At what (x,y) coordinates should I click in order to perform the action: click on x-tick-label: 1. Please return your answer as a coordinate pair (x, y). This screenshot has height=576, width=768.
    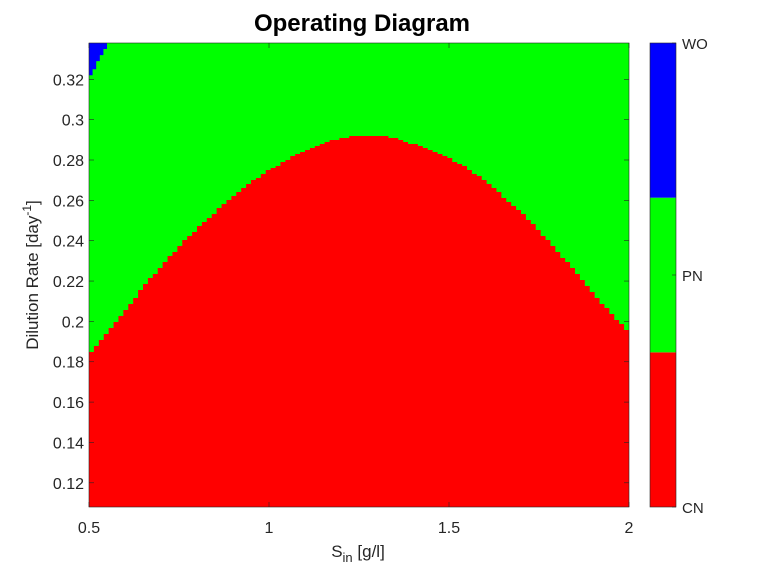
    Looking at the image, I should click on (269, 528).